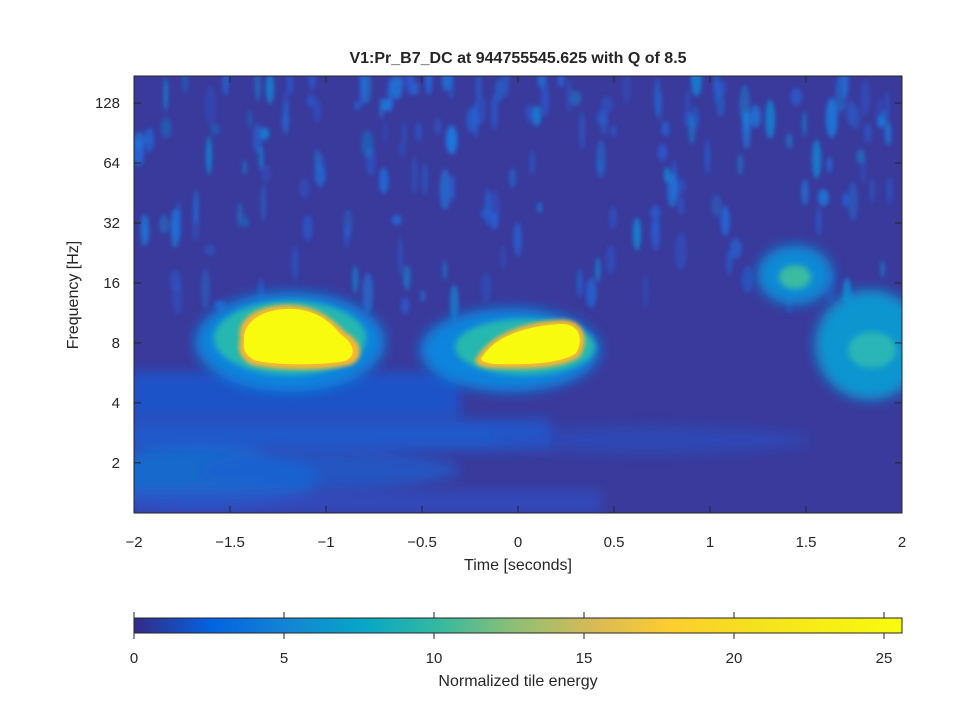 This screenshot has width=960, height=720. Describe the element at coordinates (107, 103) in the screenshot. I see `y-tick-label: 128` at that location.